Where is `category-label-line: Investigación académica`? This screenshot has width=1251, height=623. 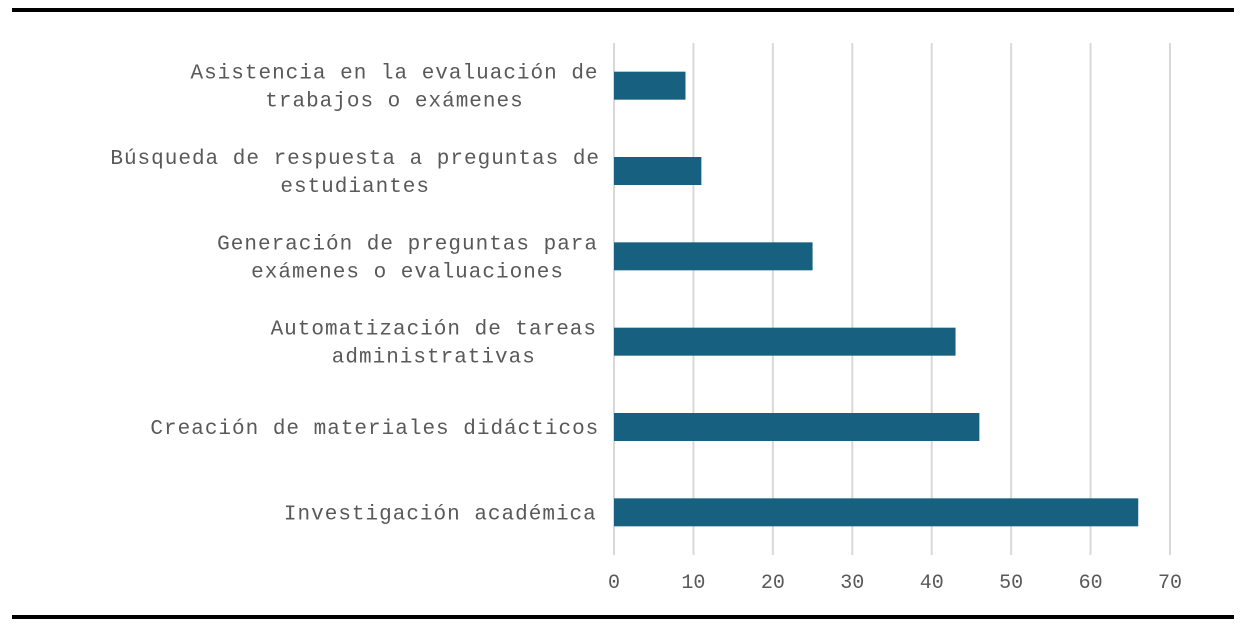 category-label-line: Investigación académica is located at coordinates (440, 514).